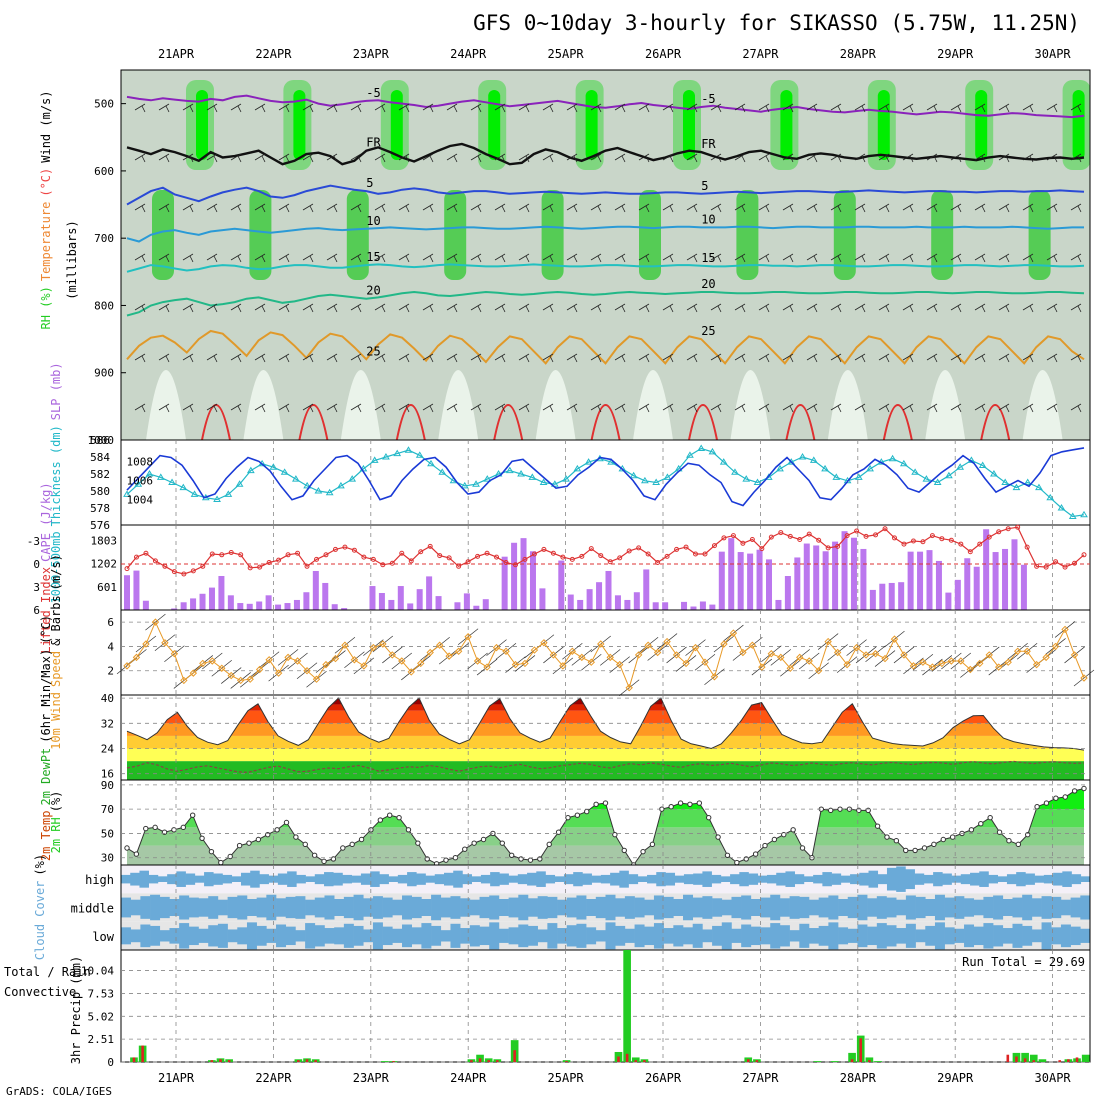 The image size is (1100, 1100). I want to click on rh-core, so click(689, 125).